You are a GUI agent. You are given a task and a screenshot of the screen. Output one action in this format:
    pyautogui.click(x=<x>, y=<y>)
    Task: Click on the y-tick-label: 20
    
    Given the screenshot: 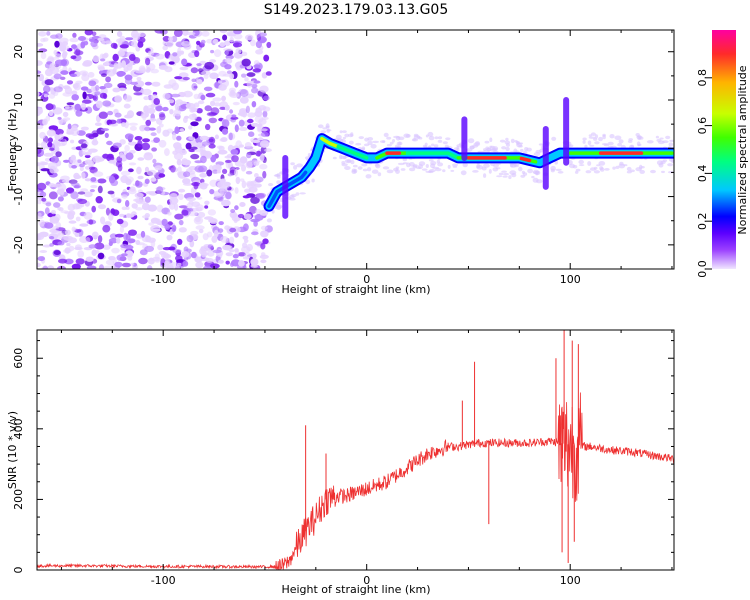 What is the action you would take?
    pyautogui.click(x=18, y=52)
    